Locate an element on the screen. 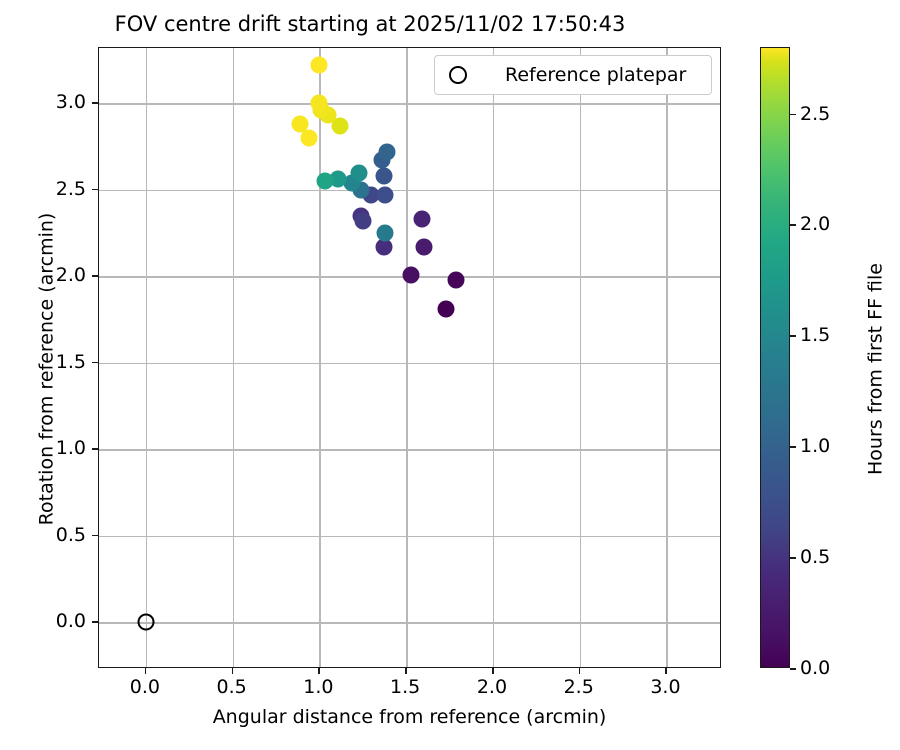 This screenshot has height=750, width=900. y-axis-label: Rotation from reference (arcmin) is located at coordinates (46, 369).